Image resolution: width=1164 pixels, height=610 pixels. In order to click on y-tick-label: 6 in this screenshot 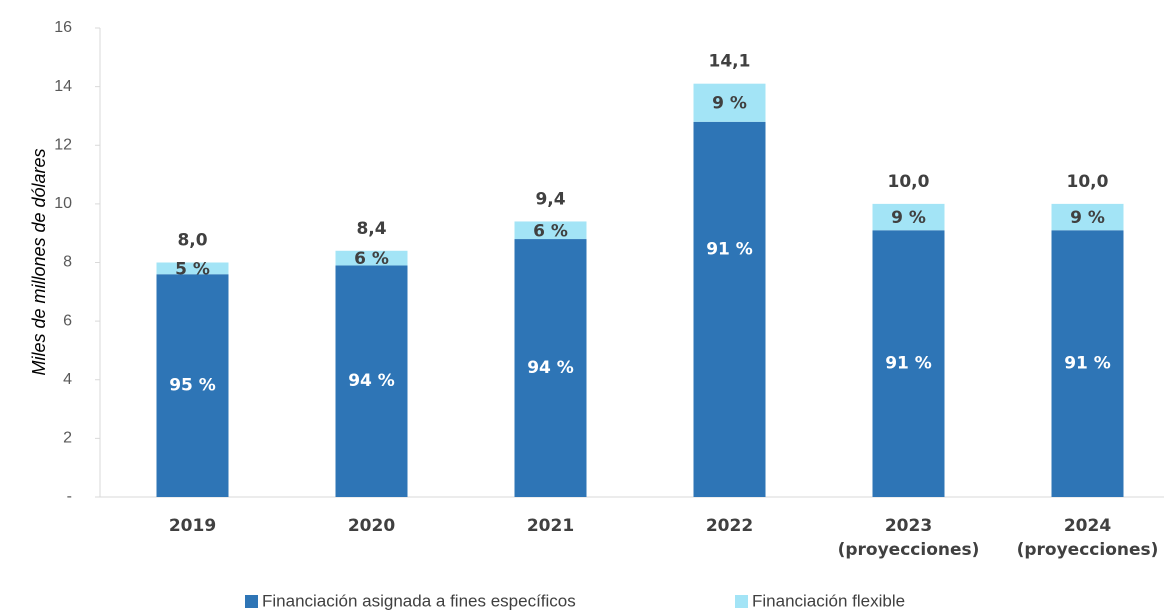, I will do `click(67, 320)`.